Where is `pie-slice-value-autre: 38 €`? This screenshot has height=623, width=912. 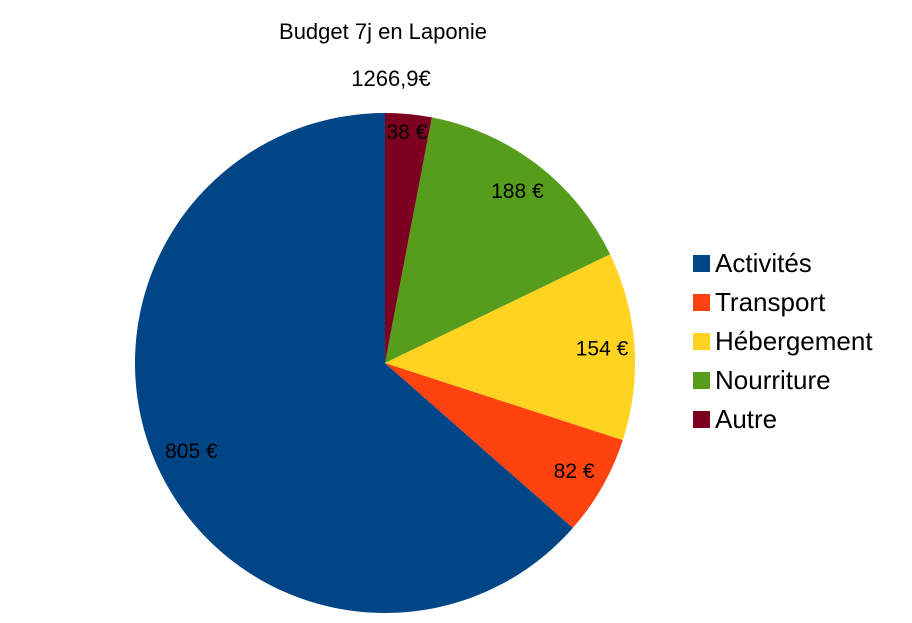
pie-slice-value-autre: 38 € is located at coordinates (406, 132).